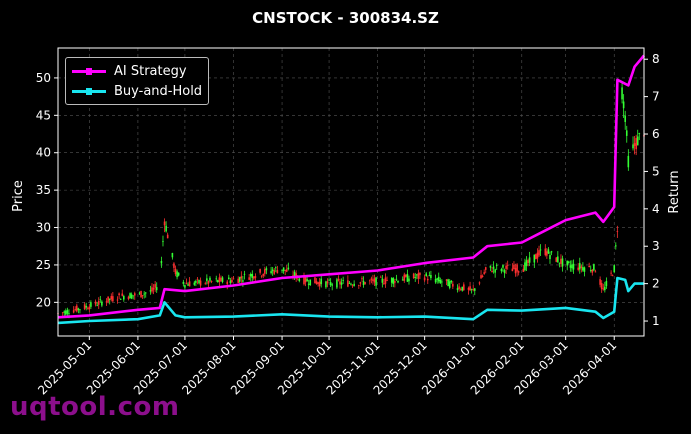 This screenshot has width=691, height=434. Describe the element at coordinates (656, 321) in the screenshot. I see `y-right-tick-label: 1` at that location.